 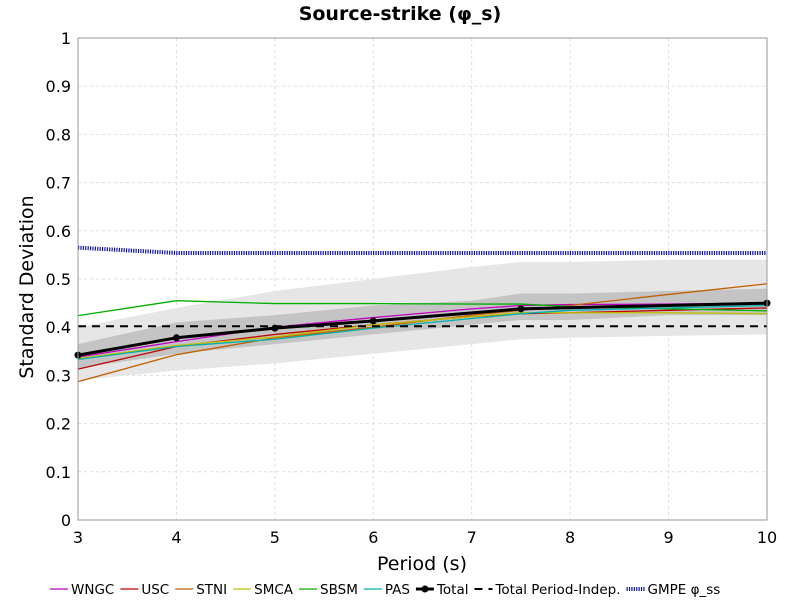 I want to click on y-tick-label: 0.2, so click(x=58, y=424).